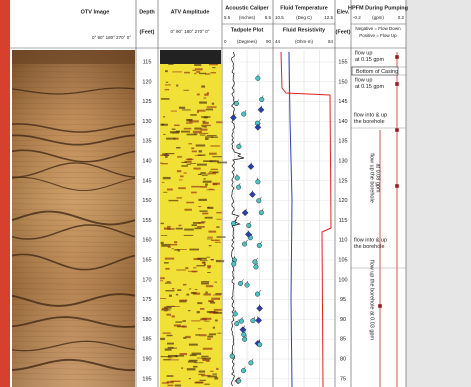 This screenshot has height=387, width=471. I want to click on casing-box, so click(375, 71).